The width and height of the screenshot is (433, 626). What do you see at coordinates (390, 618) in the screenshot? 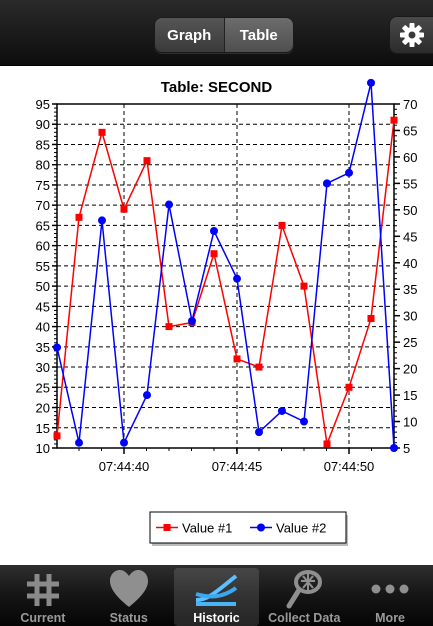
I see `tab-label: More` at bounding box center [390, 618].